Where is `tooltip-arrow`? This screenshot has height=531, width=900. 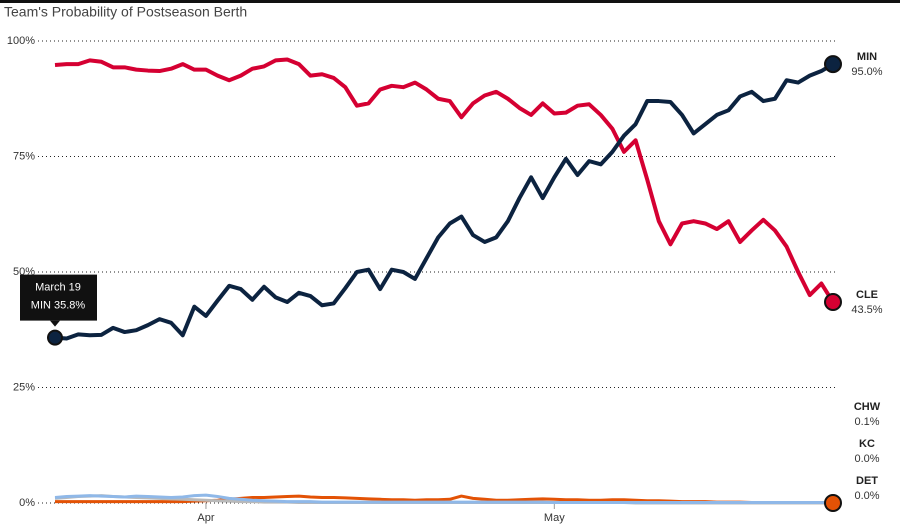
tooltip-arrow is located at coordinates (55, 323).